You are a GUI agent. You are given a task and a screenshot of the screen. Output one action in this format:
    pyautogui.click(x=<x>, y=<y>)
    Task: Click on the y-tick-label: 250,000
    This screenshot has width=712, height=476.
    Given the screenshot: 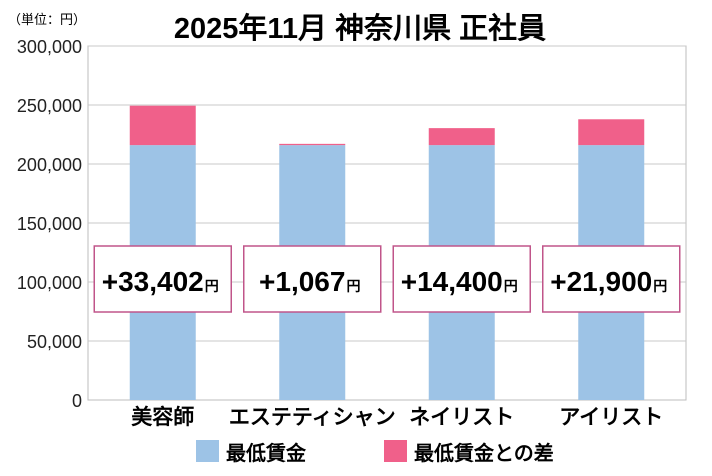 What is the action you would take?
    pyautogui.click(x=49, y=106)
    